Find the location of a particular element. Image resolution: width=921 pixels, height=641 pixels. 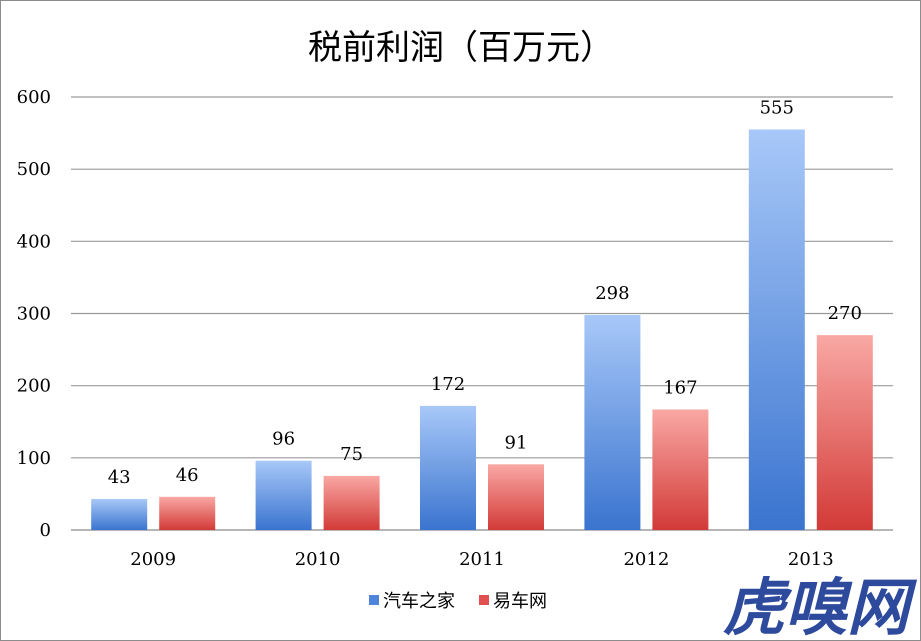

data-label: 172 is located at coordinates (448, 384).